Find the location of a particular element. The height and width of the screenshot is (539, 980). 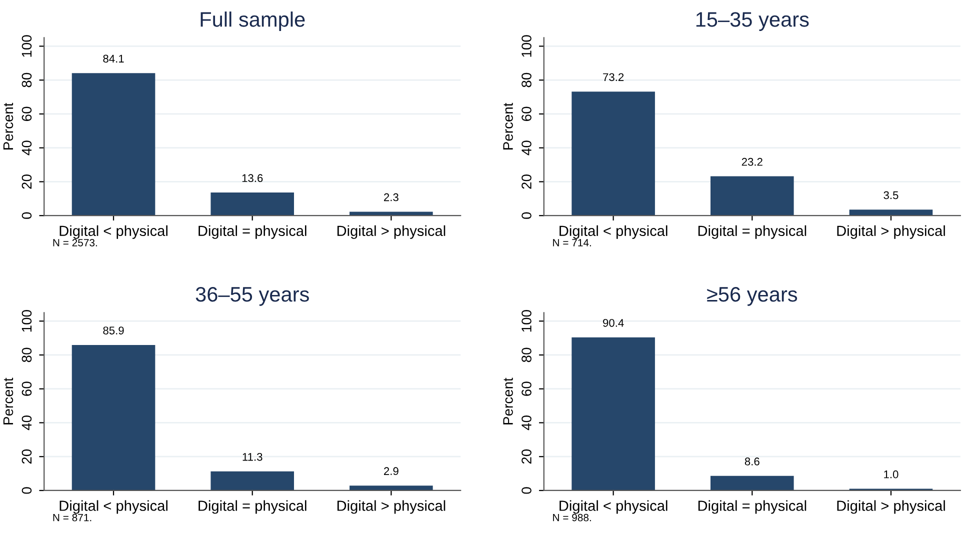

data-label: 8.6 is located at coordinates (752, 462).